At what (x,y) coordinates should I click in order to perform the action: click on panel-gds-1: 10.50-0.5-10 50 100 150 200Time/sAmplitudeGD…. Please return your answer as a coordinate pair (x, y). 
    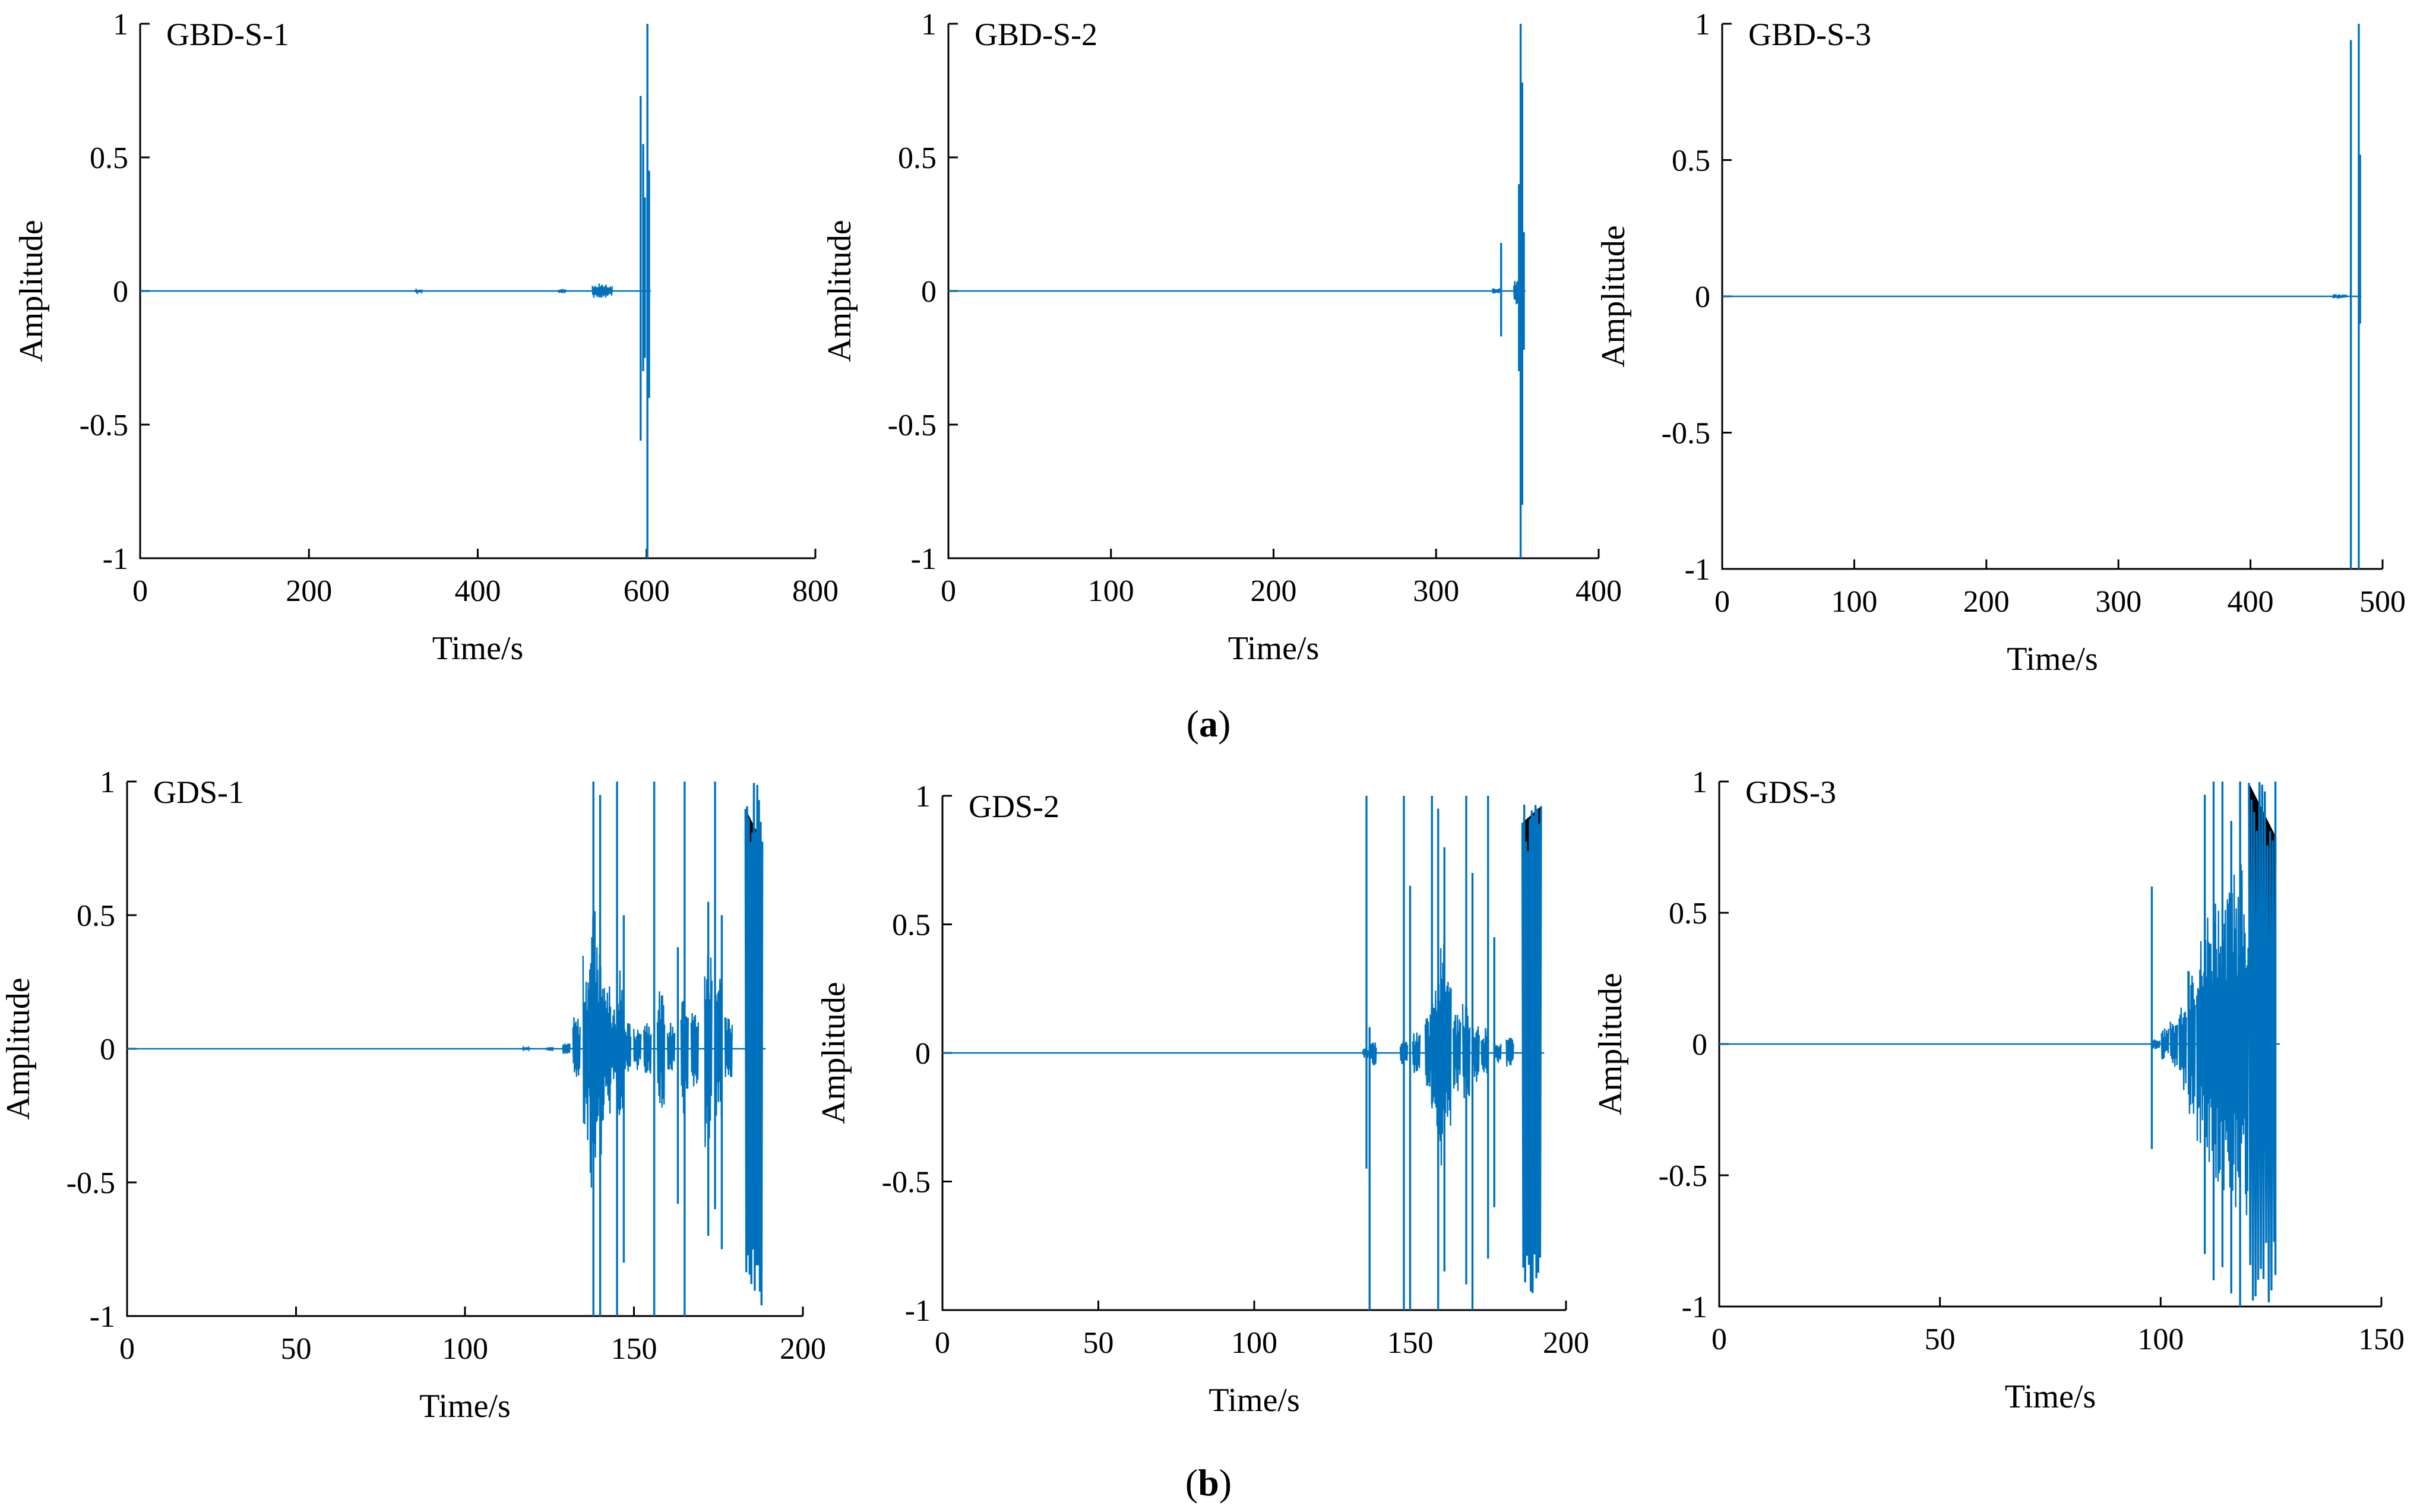
    Looking at the image, I should click on (413, 1095).